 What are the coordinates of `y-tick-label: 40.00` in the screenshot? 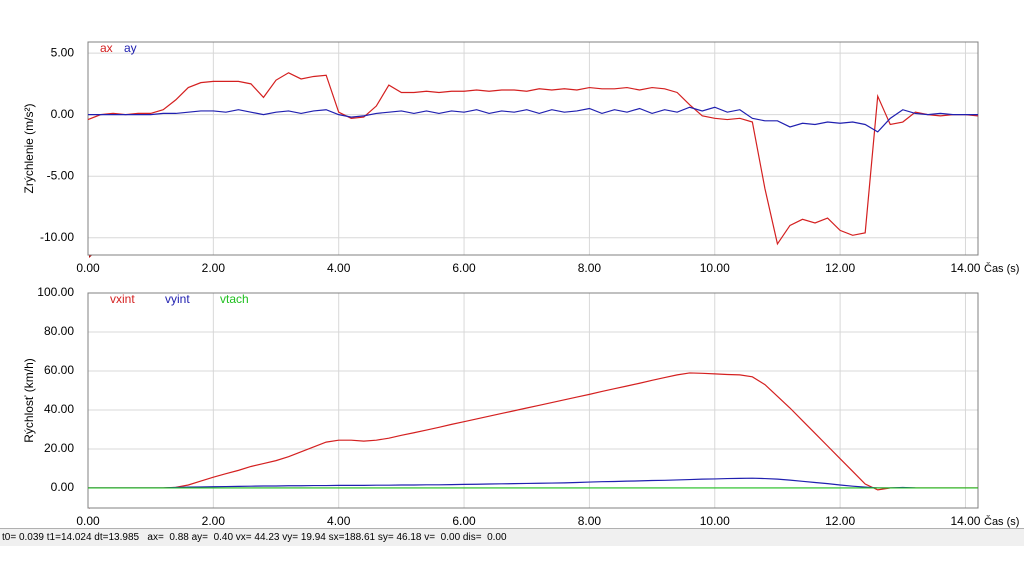 It's located at (59, 409).